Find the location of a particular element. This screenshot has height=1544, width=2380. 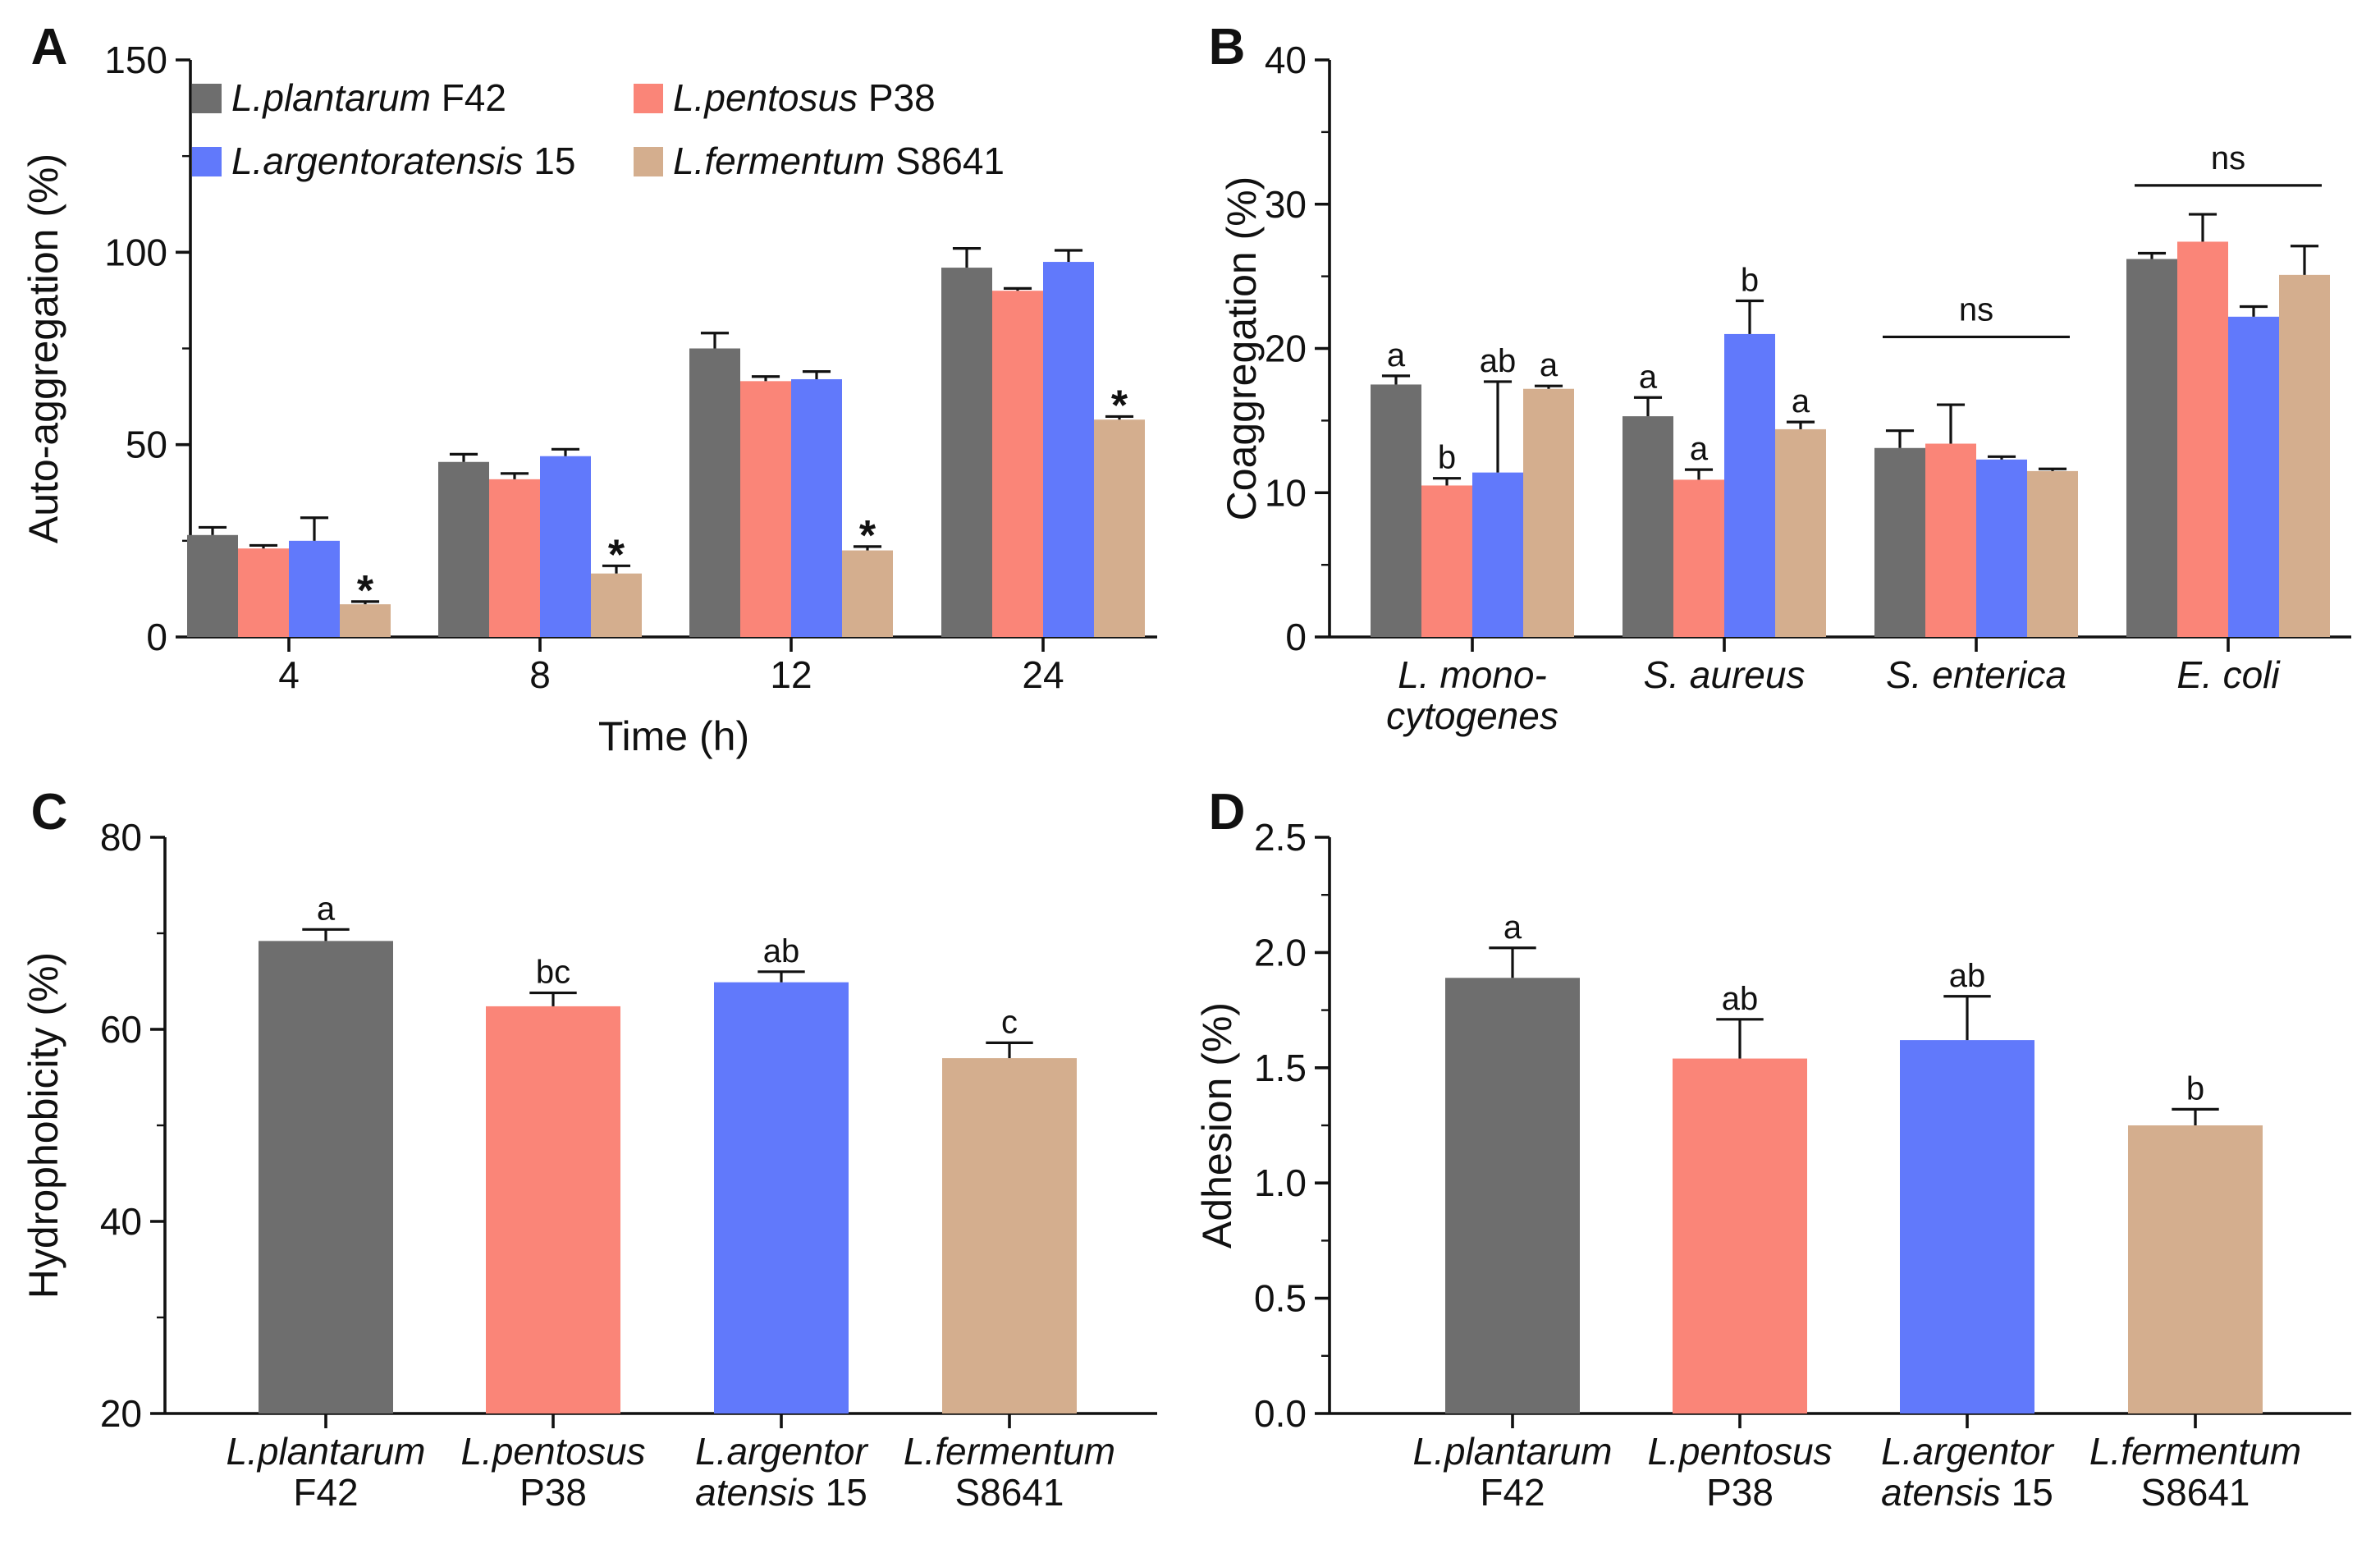

legend-label-italic: L.pentosus is located at coordinates (765, 98).